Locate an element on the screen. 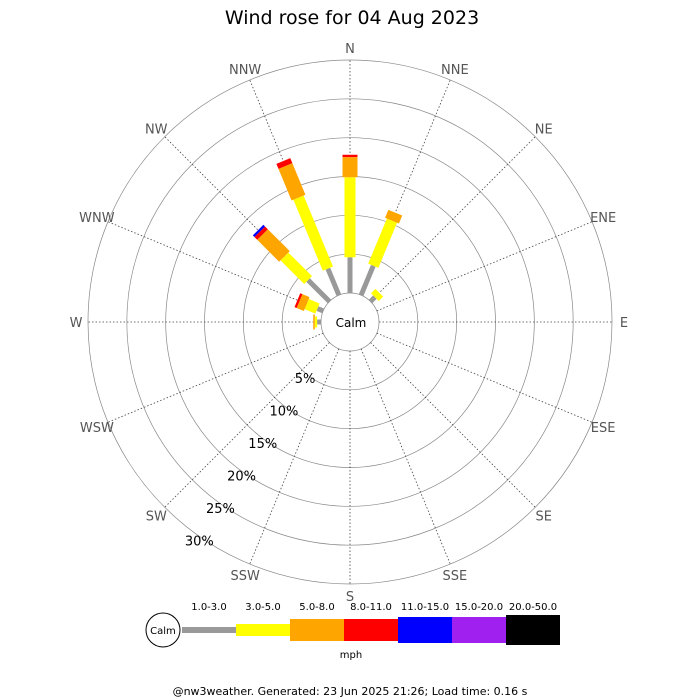 This screenshot has width=700, height=700. legend-label-15-0-20-0: 15.0-20.0 is located at coordinates (479, 607).